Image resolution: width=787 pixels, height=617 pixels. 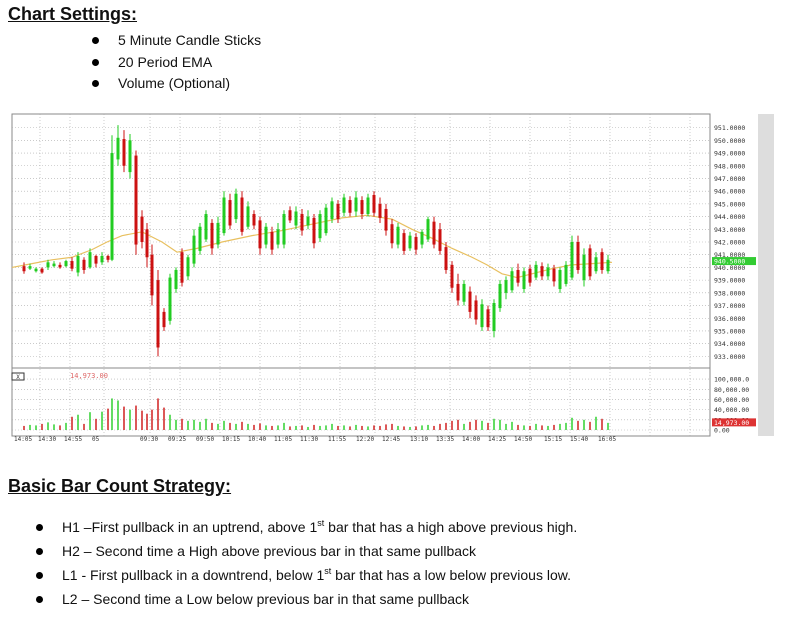 What do you see at coordinates (257, 439) in the screenshot?
I see `time-tick-label: 10:40` at bounding box center [257, 439].